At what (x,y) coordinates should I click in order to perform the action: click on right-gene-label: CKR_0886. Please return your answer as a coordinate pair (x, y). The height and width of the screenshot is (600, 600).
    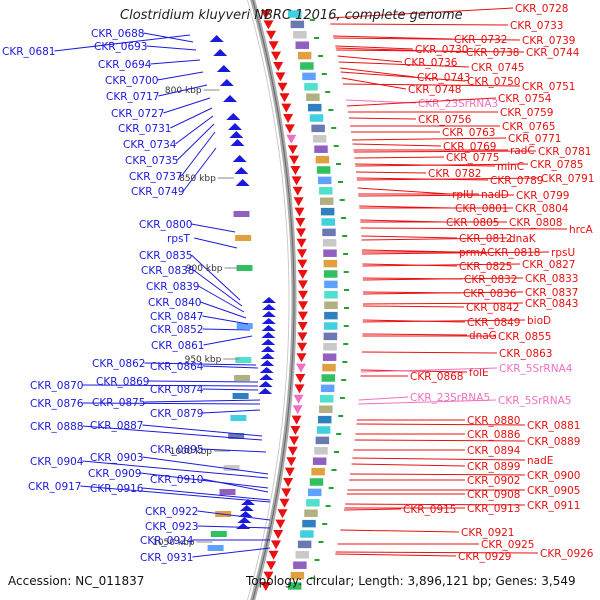
    Looking at the image, I should click on (494, 435).